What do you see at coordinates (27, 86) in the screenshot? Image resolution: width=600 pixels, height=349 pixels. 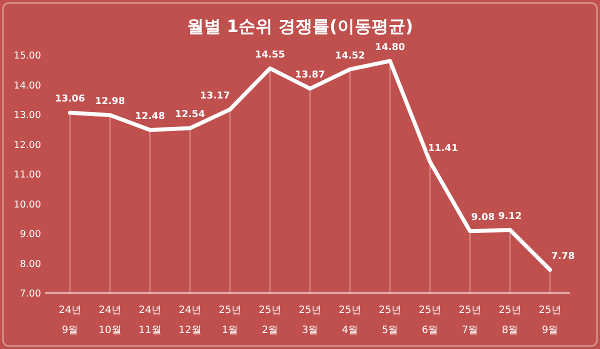 I see `y-tick-label: 14.00` at bounding box center [27, 86].